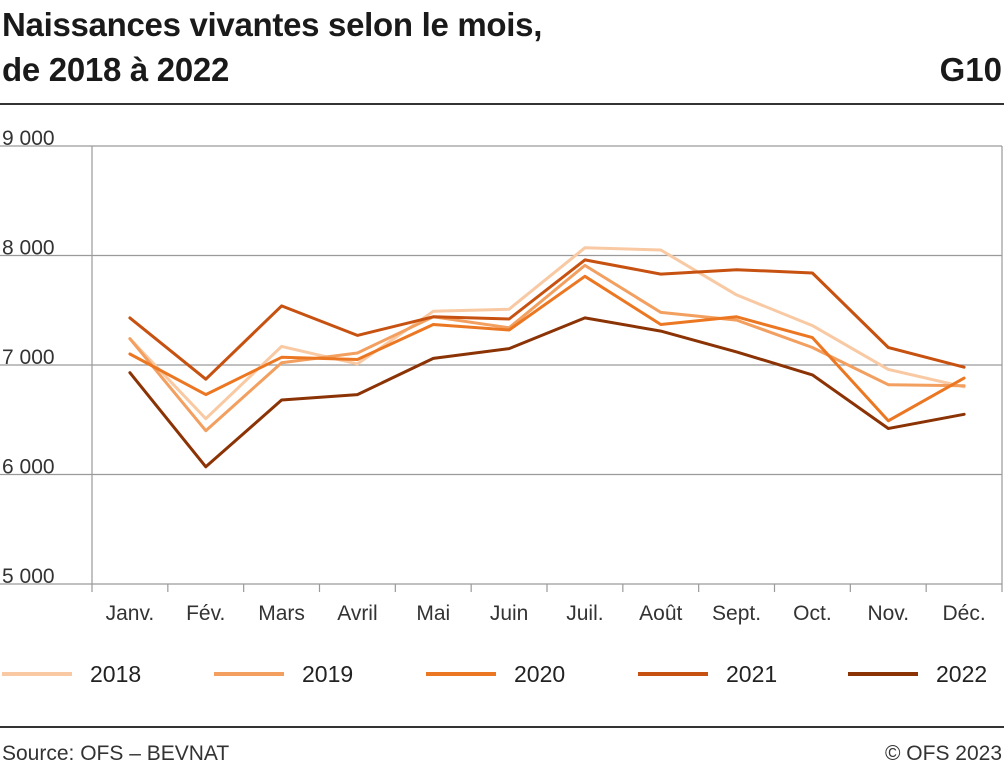 Image resolution: width=1004 pixels, height=784 pixels. Describe the element at coordinates (502, 104) in the screenshot. I see `header-divider` at that location.